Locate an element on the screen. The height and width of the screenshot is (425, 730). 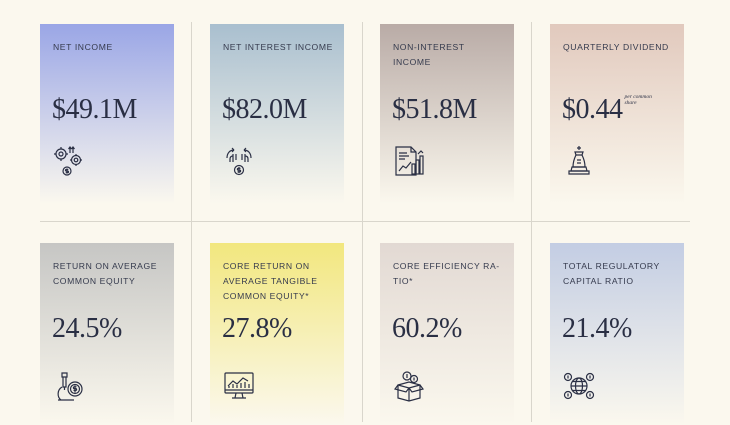
card-label: QUARTERLY DIVIDEND is located at coordinates (616, 47).